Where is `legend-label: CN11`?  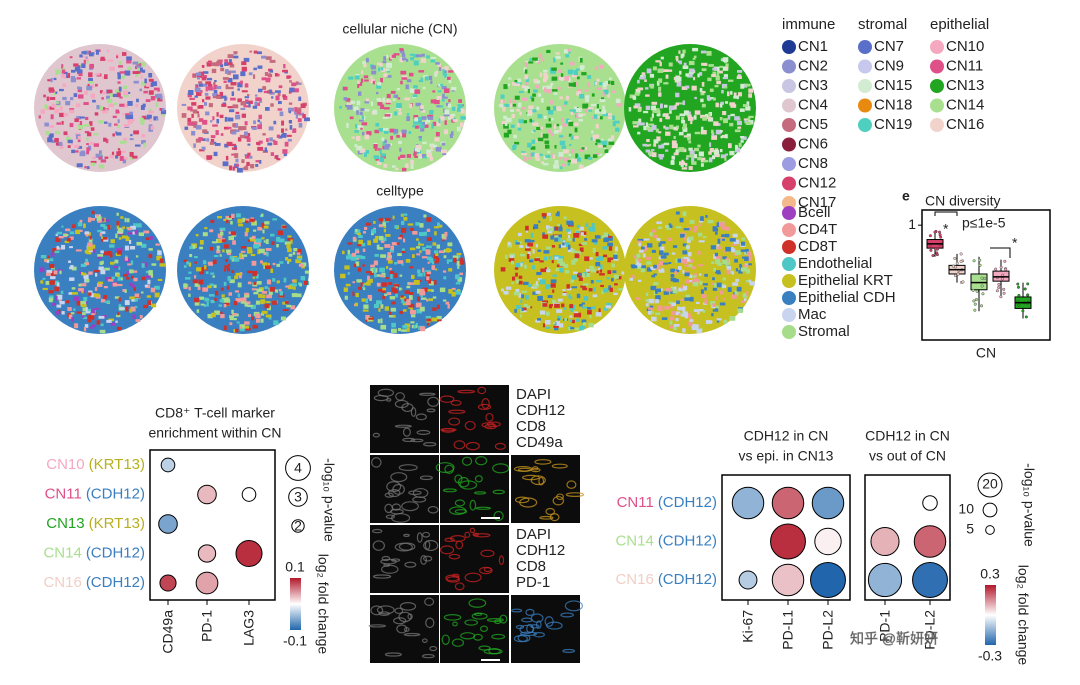 legend-label: CN11 is located at coordinates (964, 65).